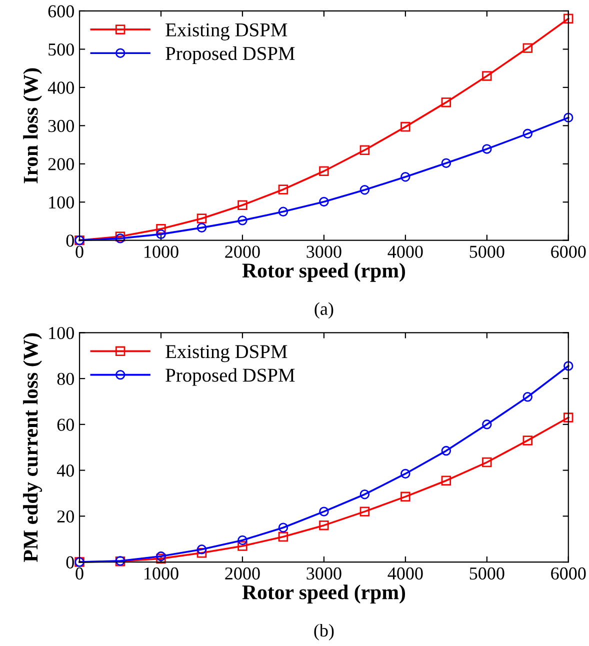  Describe the element at coordinates (65, 424) in the screenshot. I see `y-tick-label: 60` at that location.